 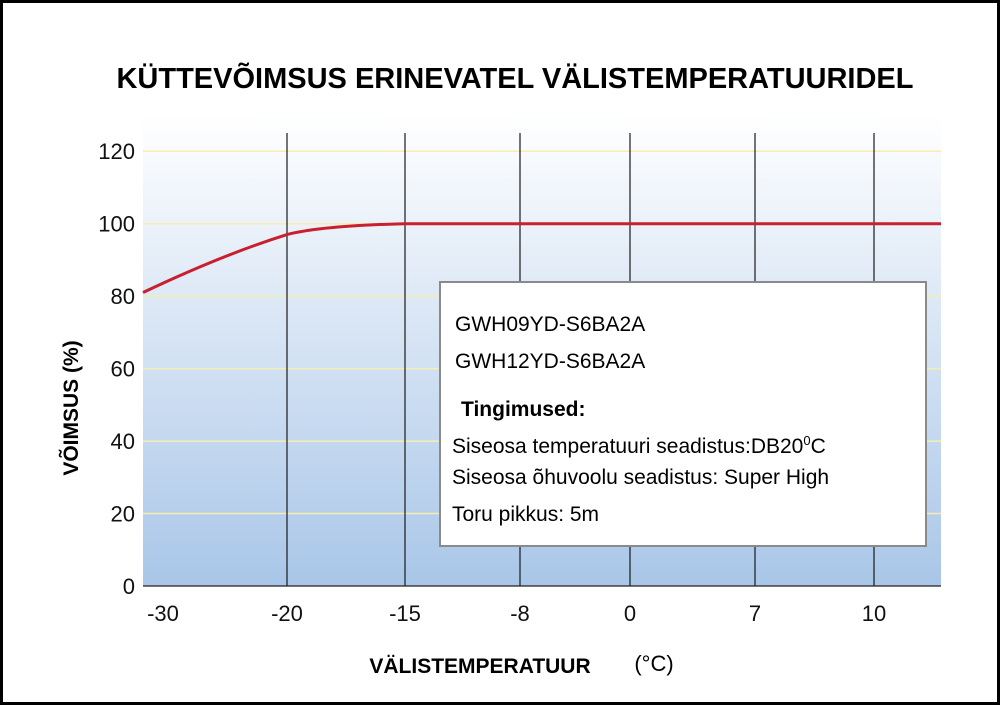 What do you see at coordinates (526, 514) in the screenshot?
I see `legend-condition-3: Toru pikkus: 5m` at bounding box center [526, 514].